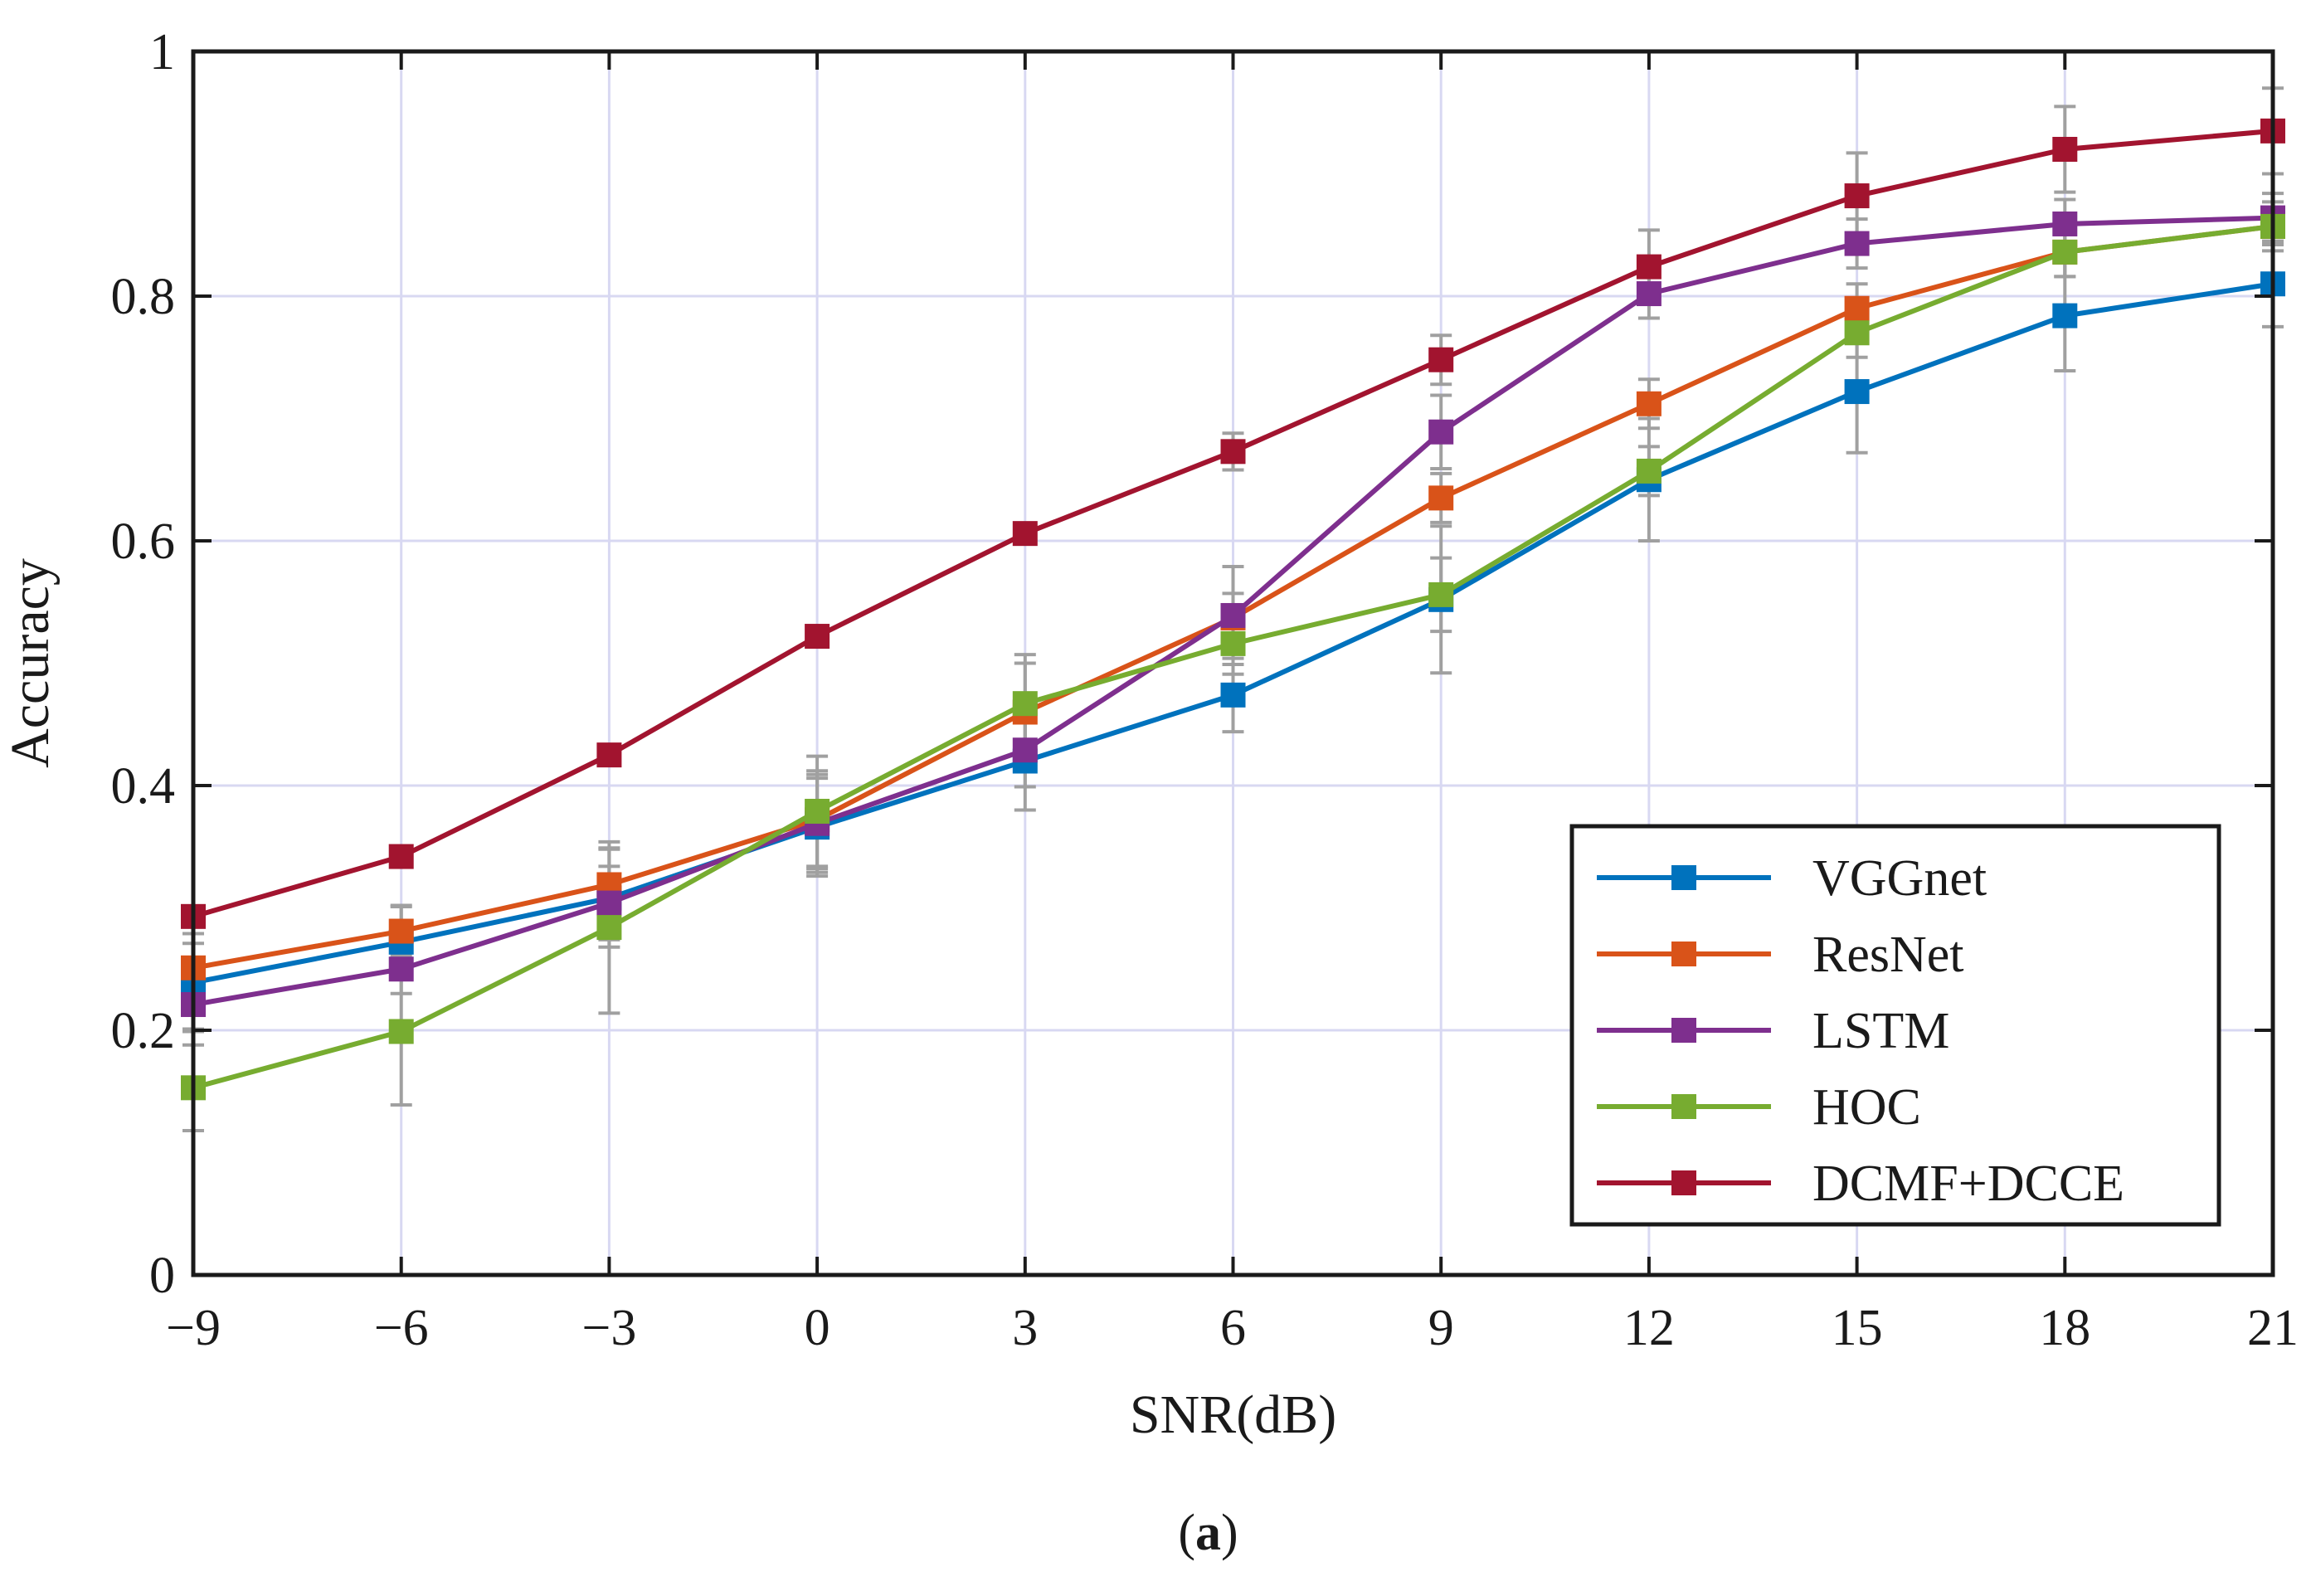 The height and width of the screenshot is (1596, 2311). Describe the element at coordinates (1233, 1414) in the screenshot. I see `x-axis-label: SNR(dB)` at that location.